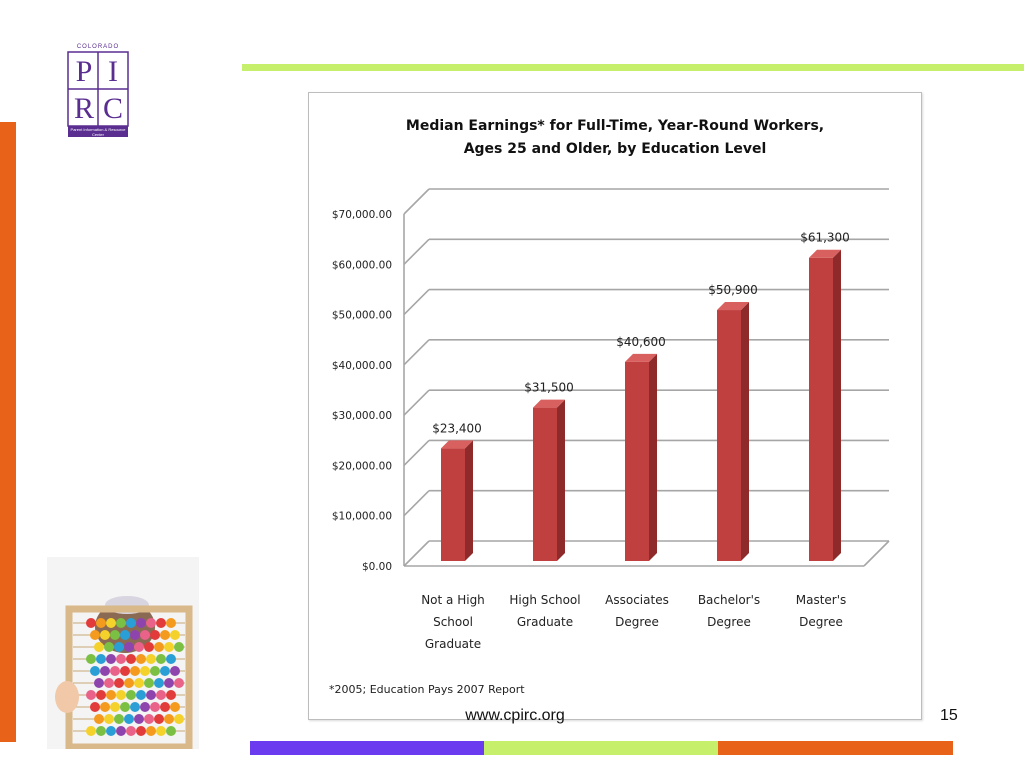  Describe the element at coordinates (362, 466) in the screenshot. I see `y-tick-label: $20,000.00` at that location.